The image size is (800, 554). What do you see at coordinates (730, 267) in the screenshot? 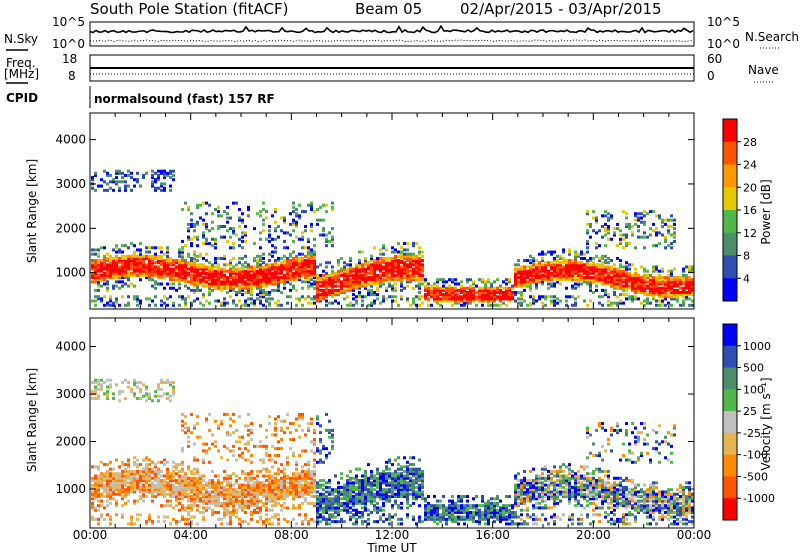
I see `colorbar-swatch` at bounding box center [730, 267].